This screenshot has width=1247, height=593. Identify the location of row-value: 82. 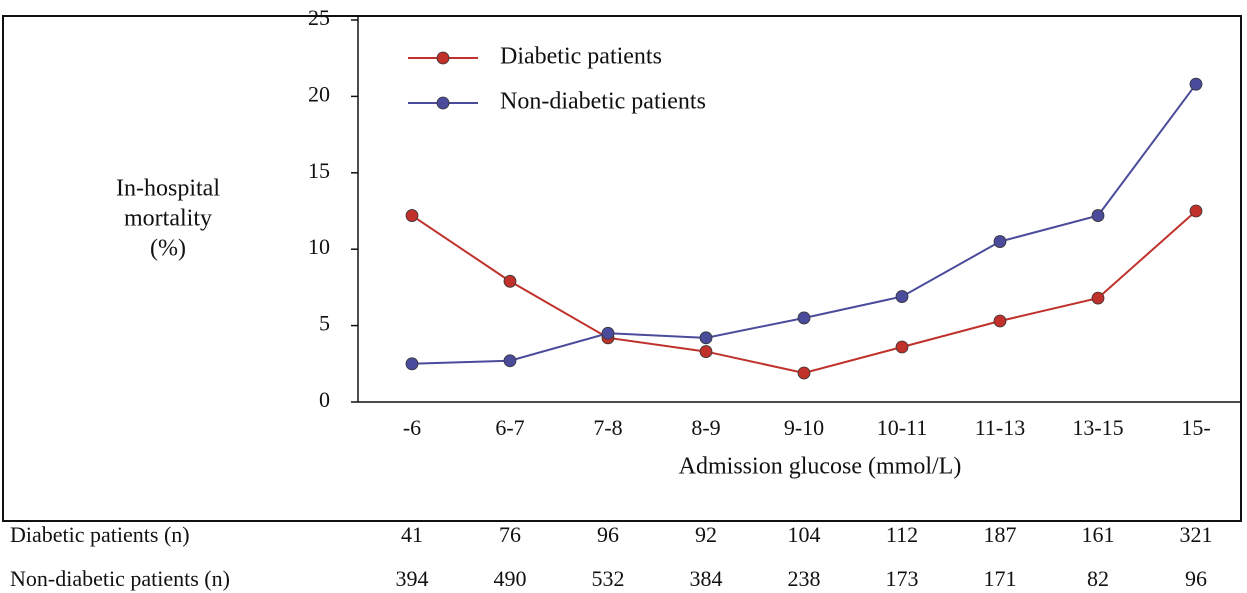
(1098, 578).